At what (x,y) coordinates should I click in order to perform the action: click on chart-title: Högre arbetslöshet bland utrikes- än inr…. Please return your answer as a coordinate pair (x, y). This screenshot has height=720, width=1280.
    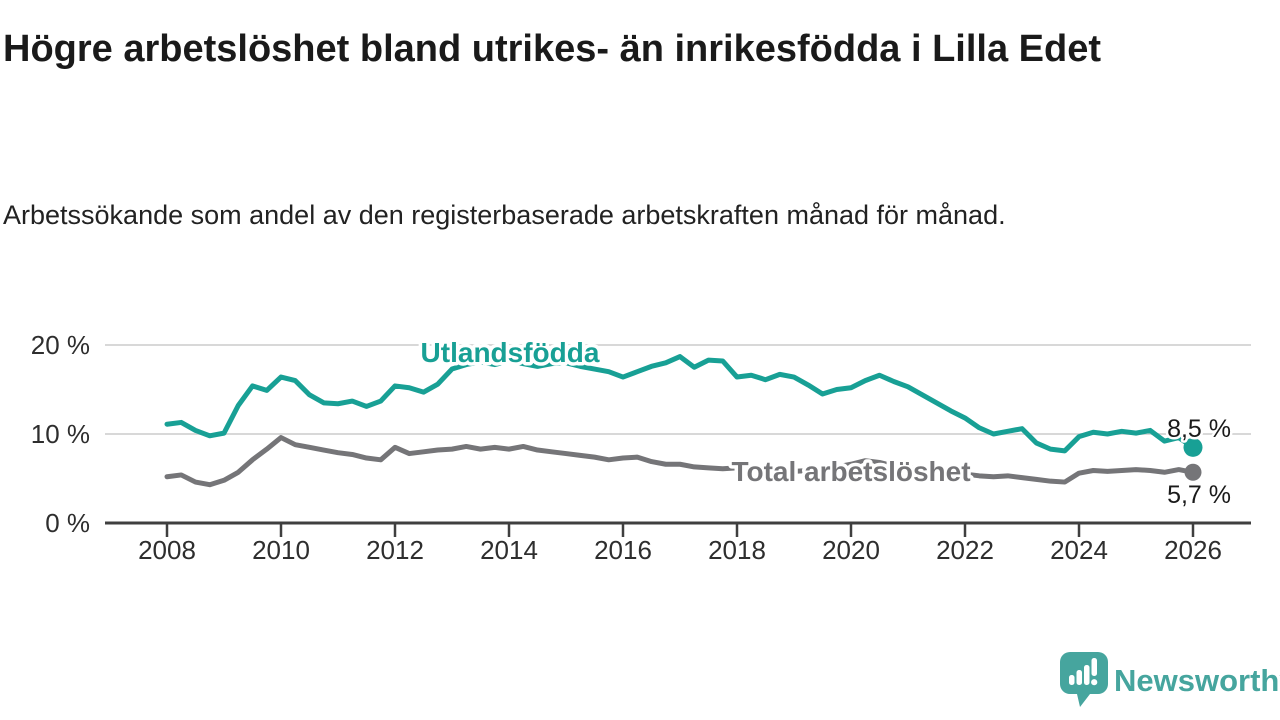
    Looking at the image, I should click on (552, 49).